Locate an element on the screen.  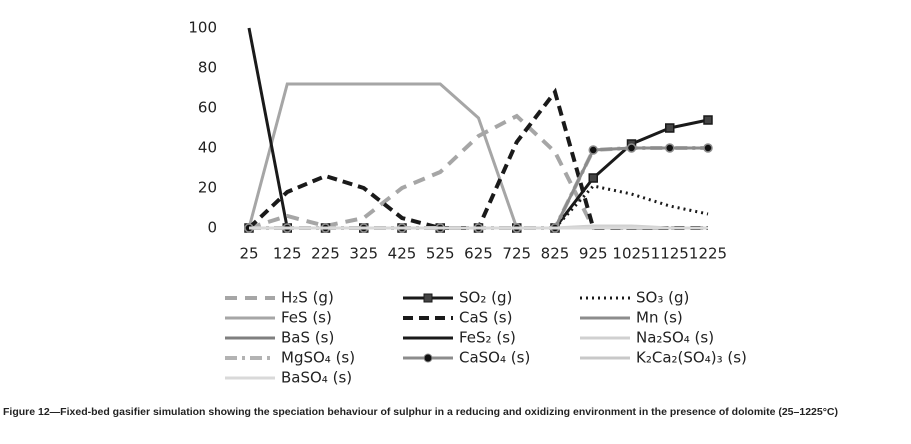
x-tick-label: 25 is located at coordinates (248, 254).